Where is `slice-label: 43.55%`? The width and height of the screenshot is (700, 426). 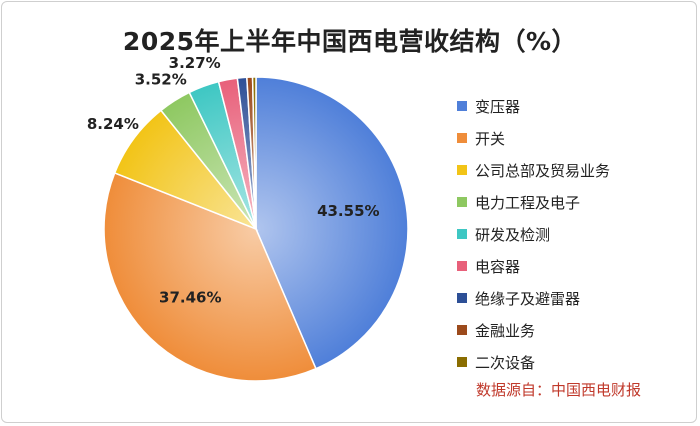
slice-label: 43.55% is located at coordinates (348, 211).